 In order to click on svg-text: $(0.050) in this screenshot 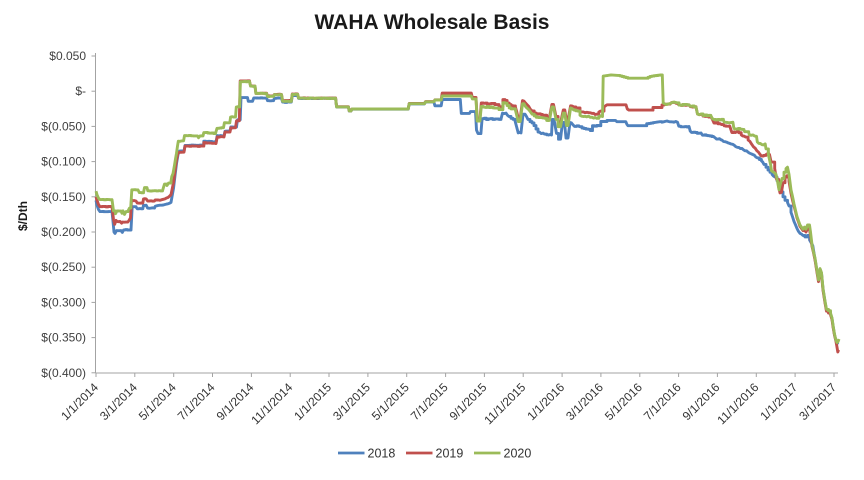, I will do `click(63, 126)`.